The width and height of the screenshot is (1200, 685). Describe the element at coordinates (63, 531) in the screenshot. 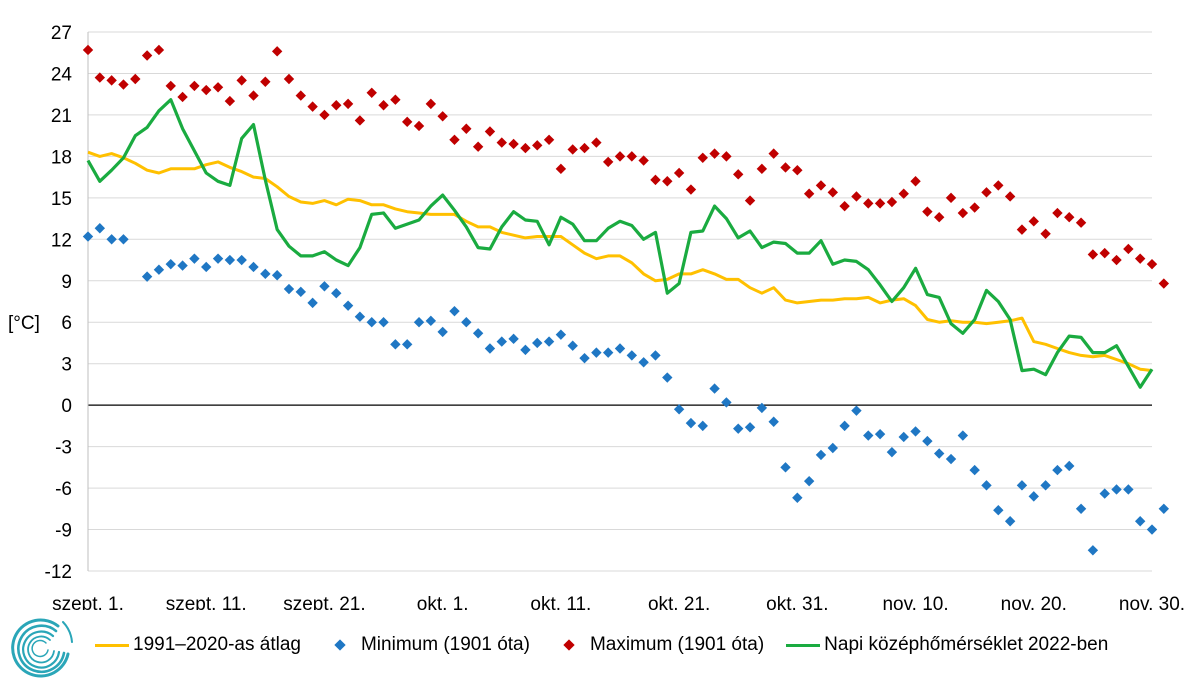

I see `y-tick-label: -9` at that location.